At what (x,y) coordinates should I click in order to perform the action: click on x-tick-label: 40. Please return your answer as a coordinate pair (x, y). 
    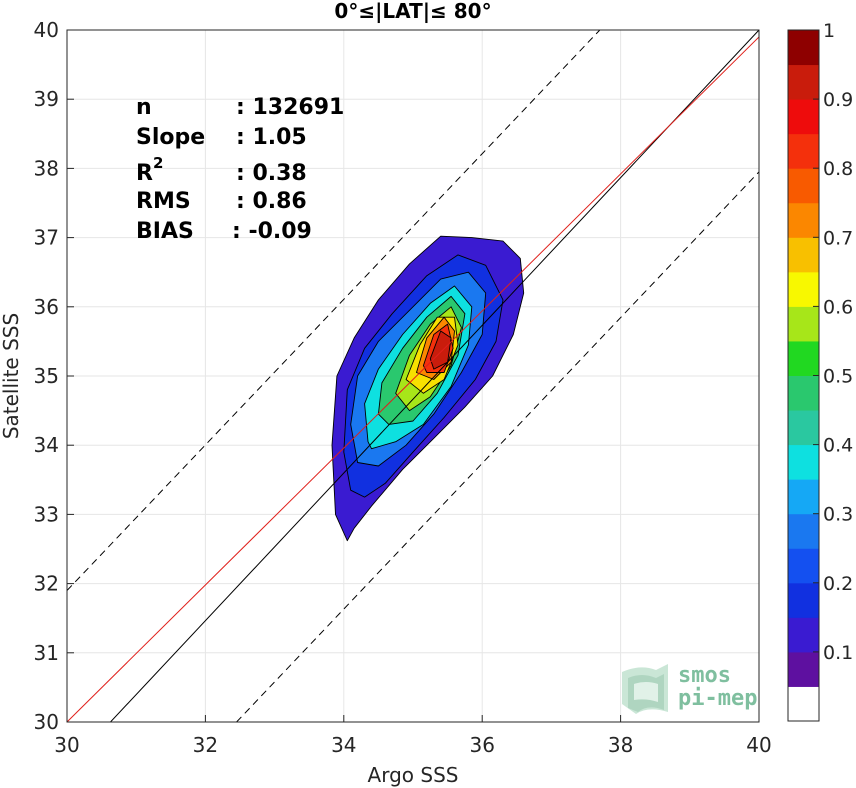
    Looking at the image, I should click on (758, 745).